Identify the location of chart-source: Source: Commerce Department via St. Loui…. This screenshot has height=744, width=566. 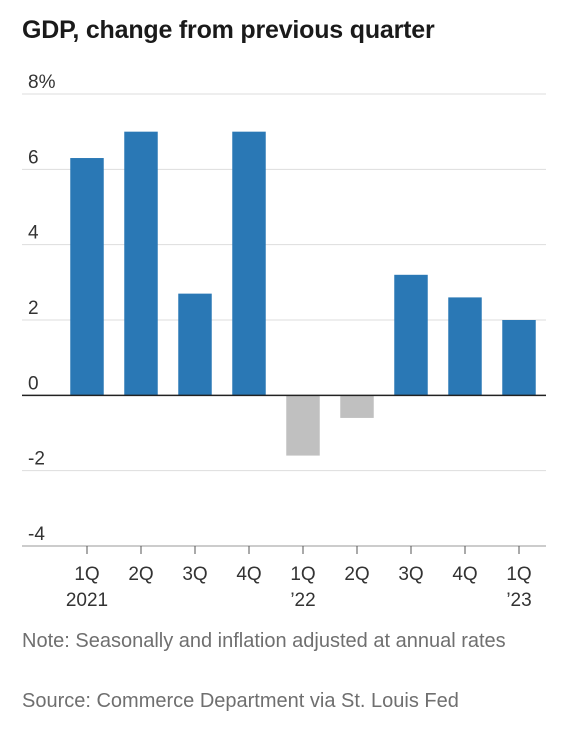
(240, 701).